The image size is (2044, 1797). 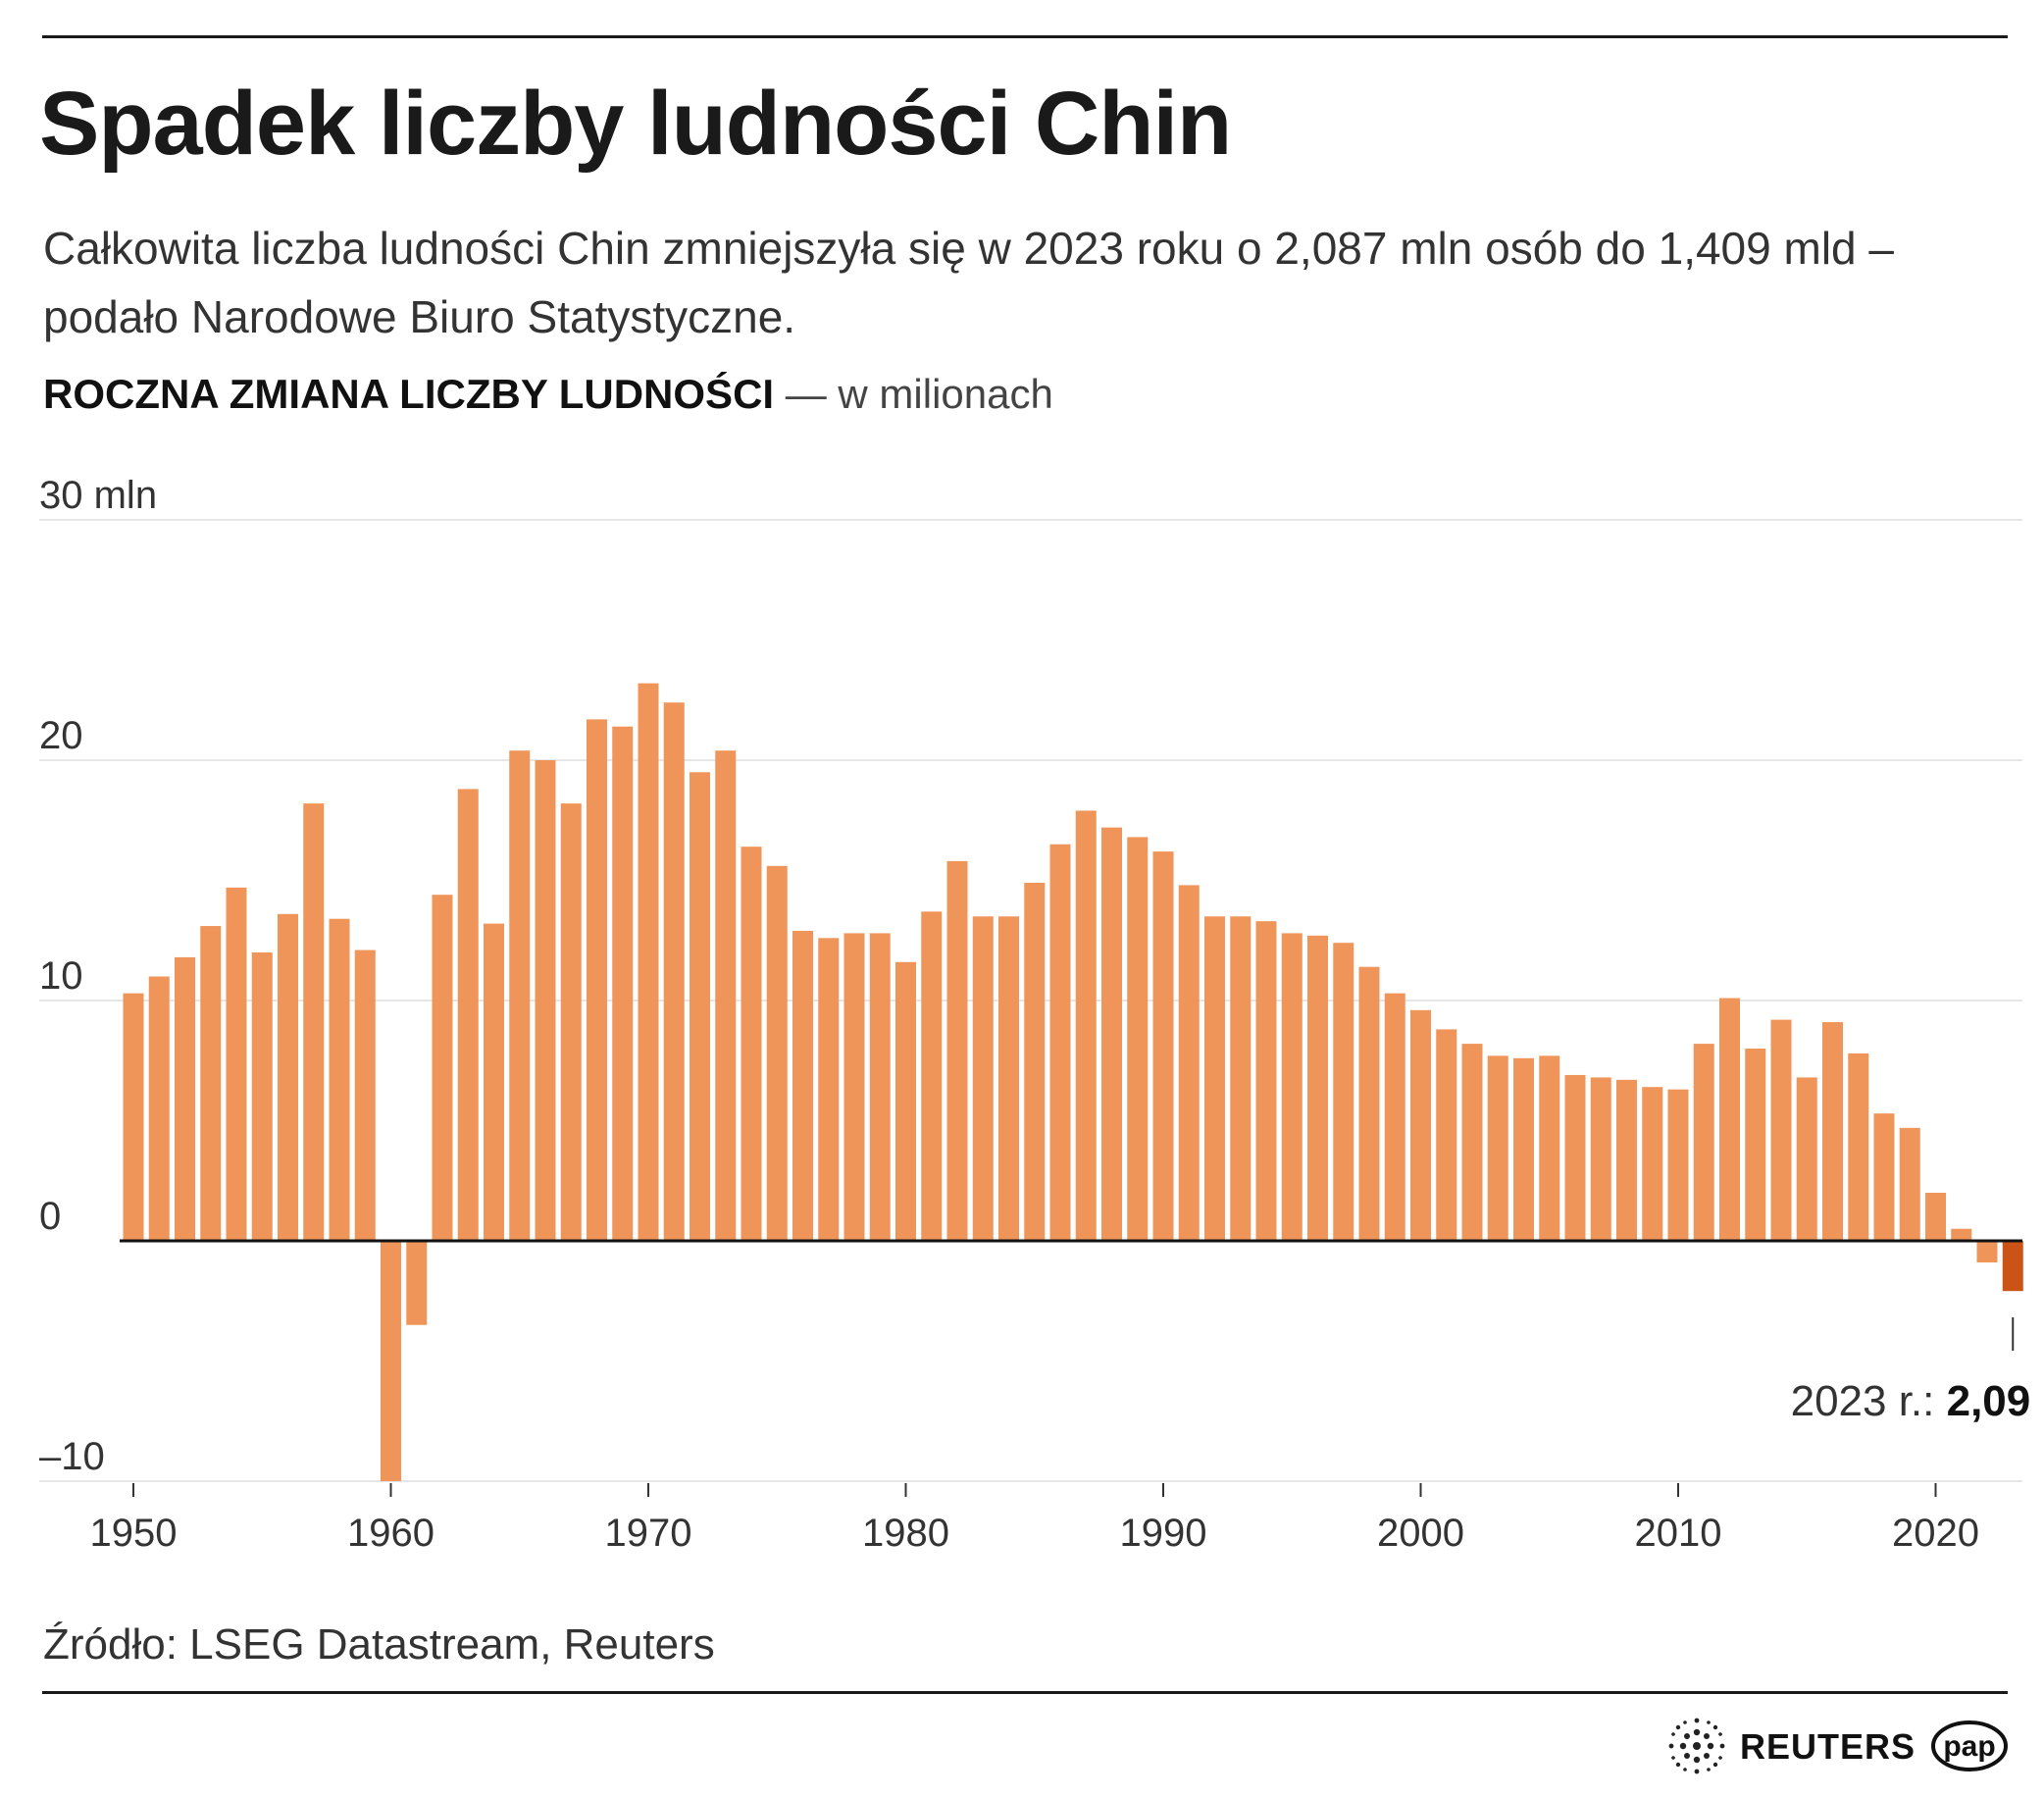 I want to click on reuters-logo: REUTERS, so click(x=1828, y=1746).